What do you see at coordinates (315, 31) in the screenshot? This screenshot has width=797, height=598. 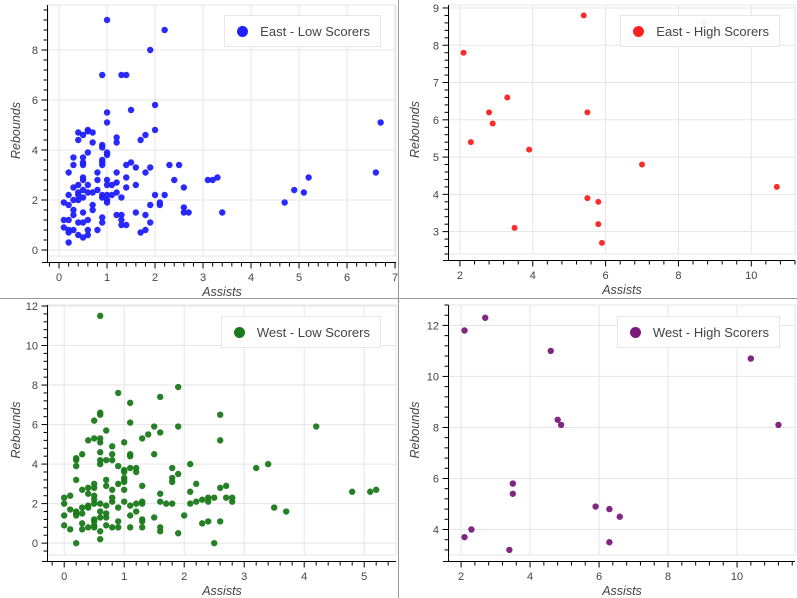 I see `legend-label: East - Low Scorers` at bounding box center [315, 31].